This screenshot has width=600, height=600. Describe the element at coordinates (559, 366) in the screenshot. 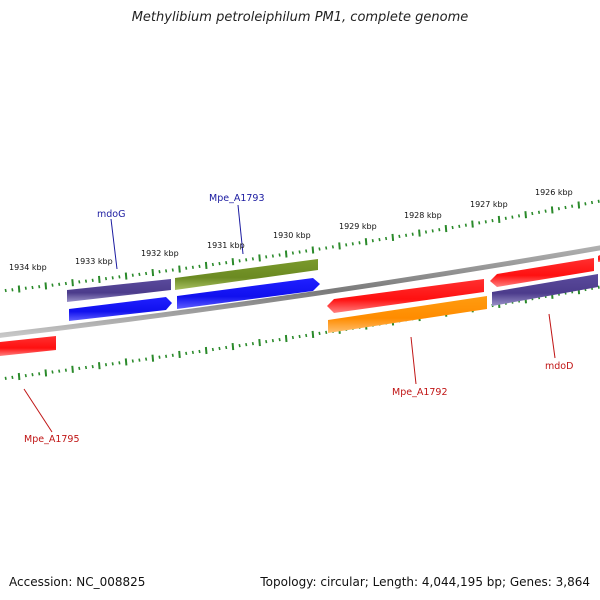

I see `gene-label-mdoD: mdoD` at that location.